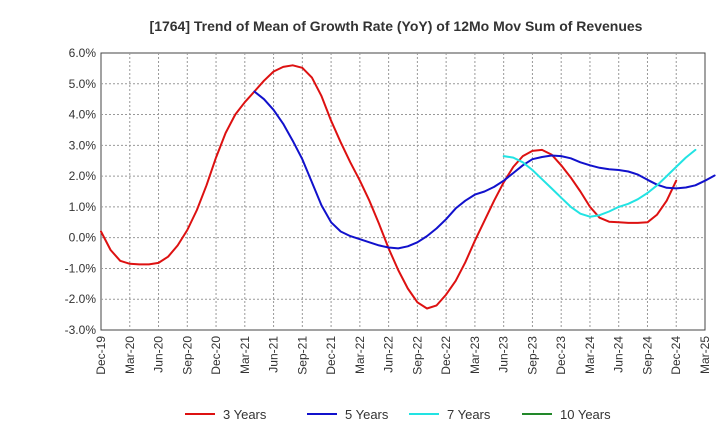  Describe the element at coordinates (619, 354) in the screenshot. I see `x-tick-label: Jun-24` at that location.